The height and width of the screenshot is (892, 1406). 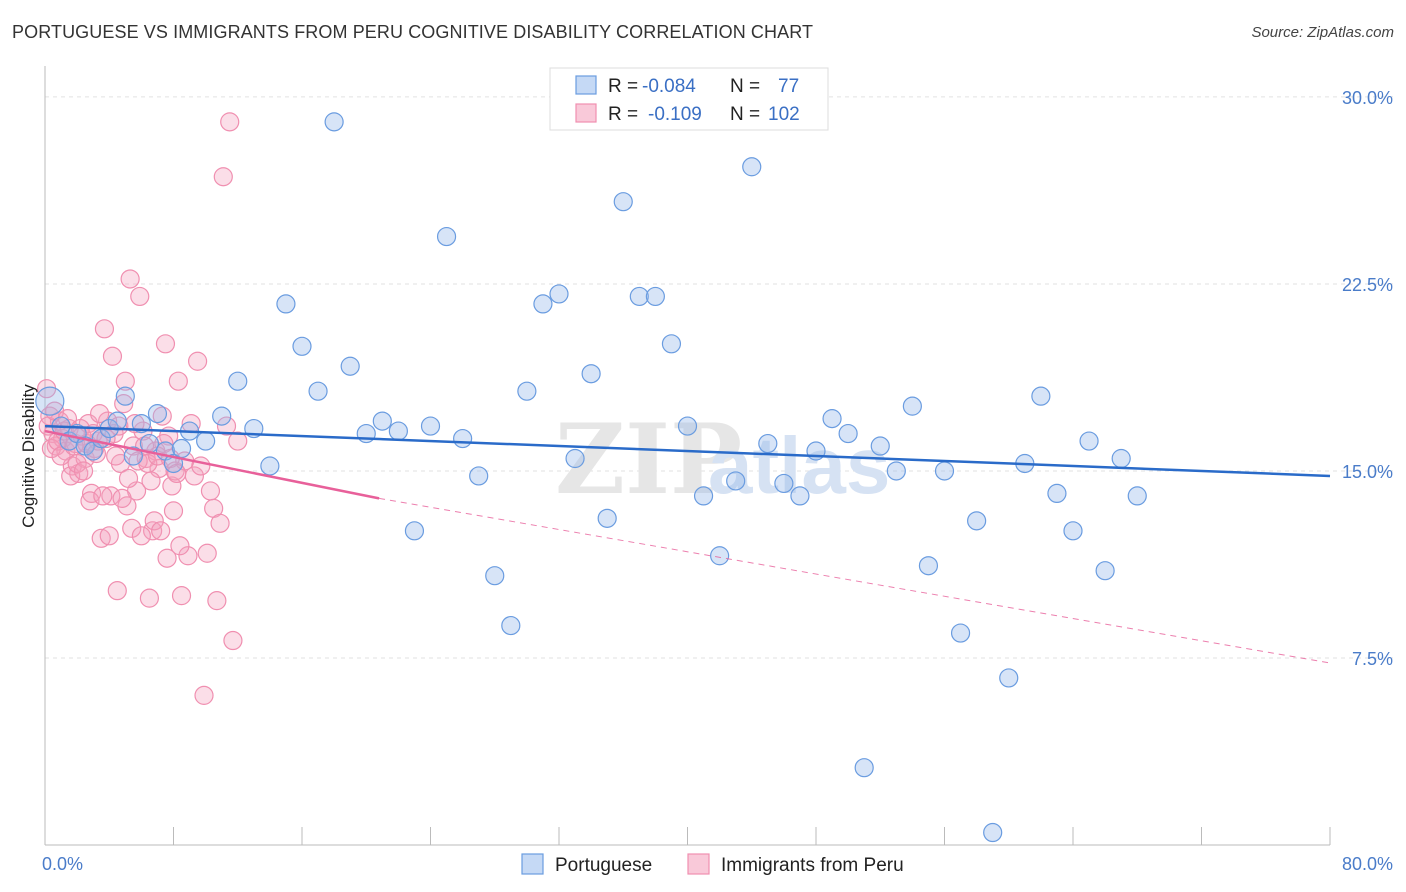 I want to click on watermark-zip: ZIP, so click(x=648, y=459).